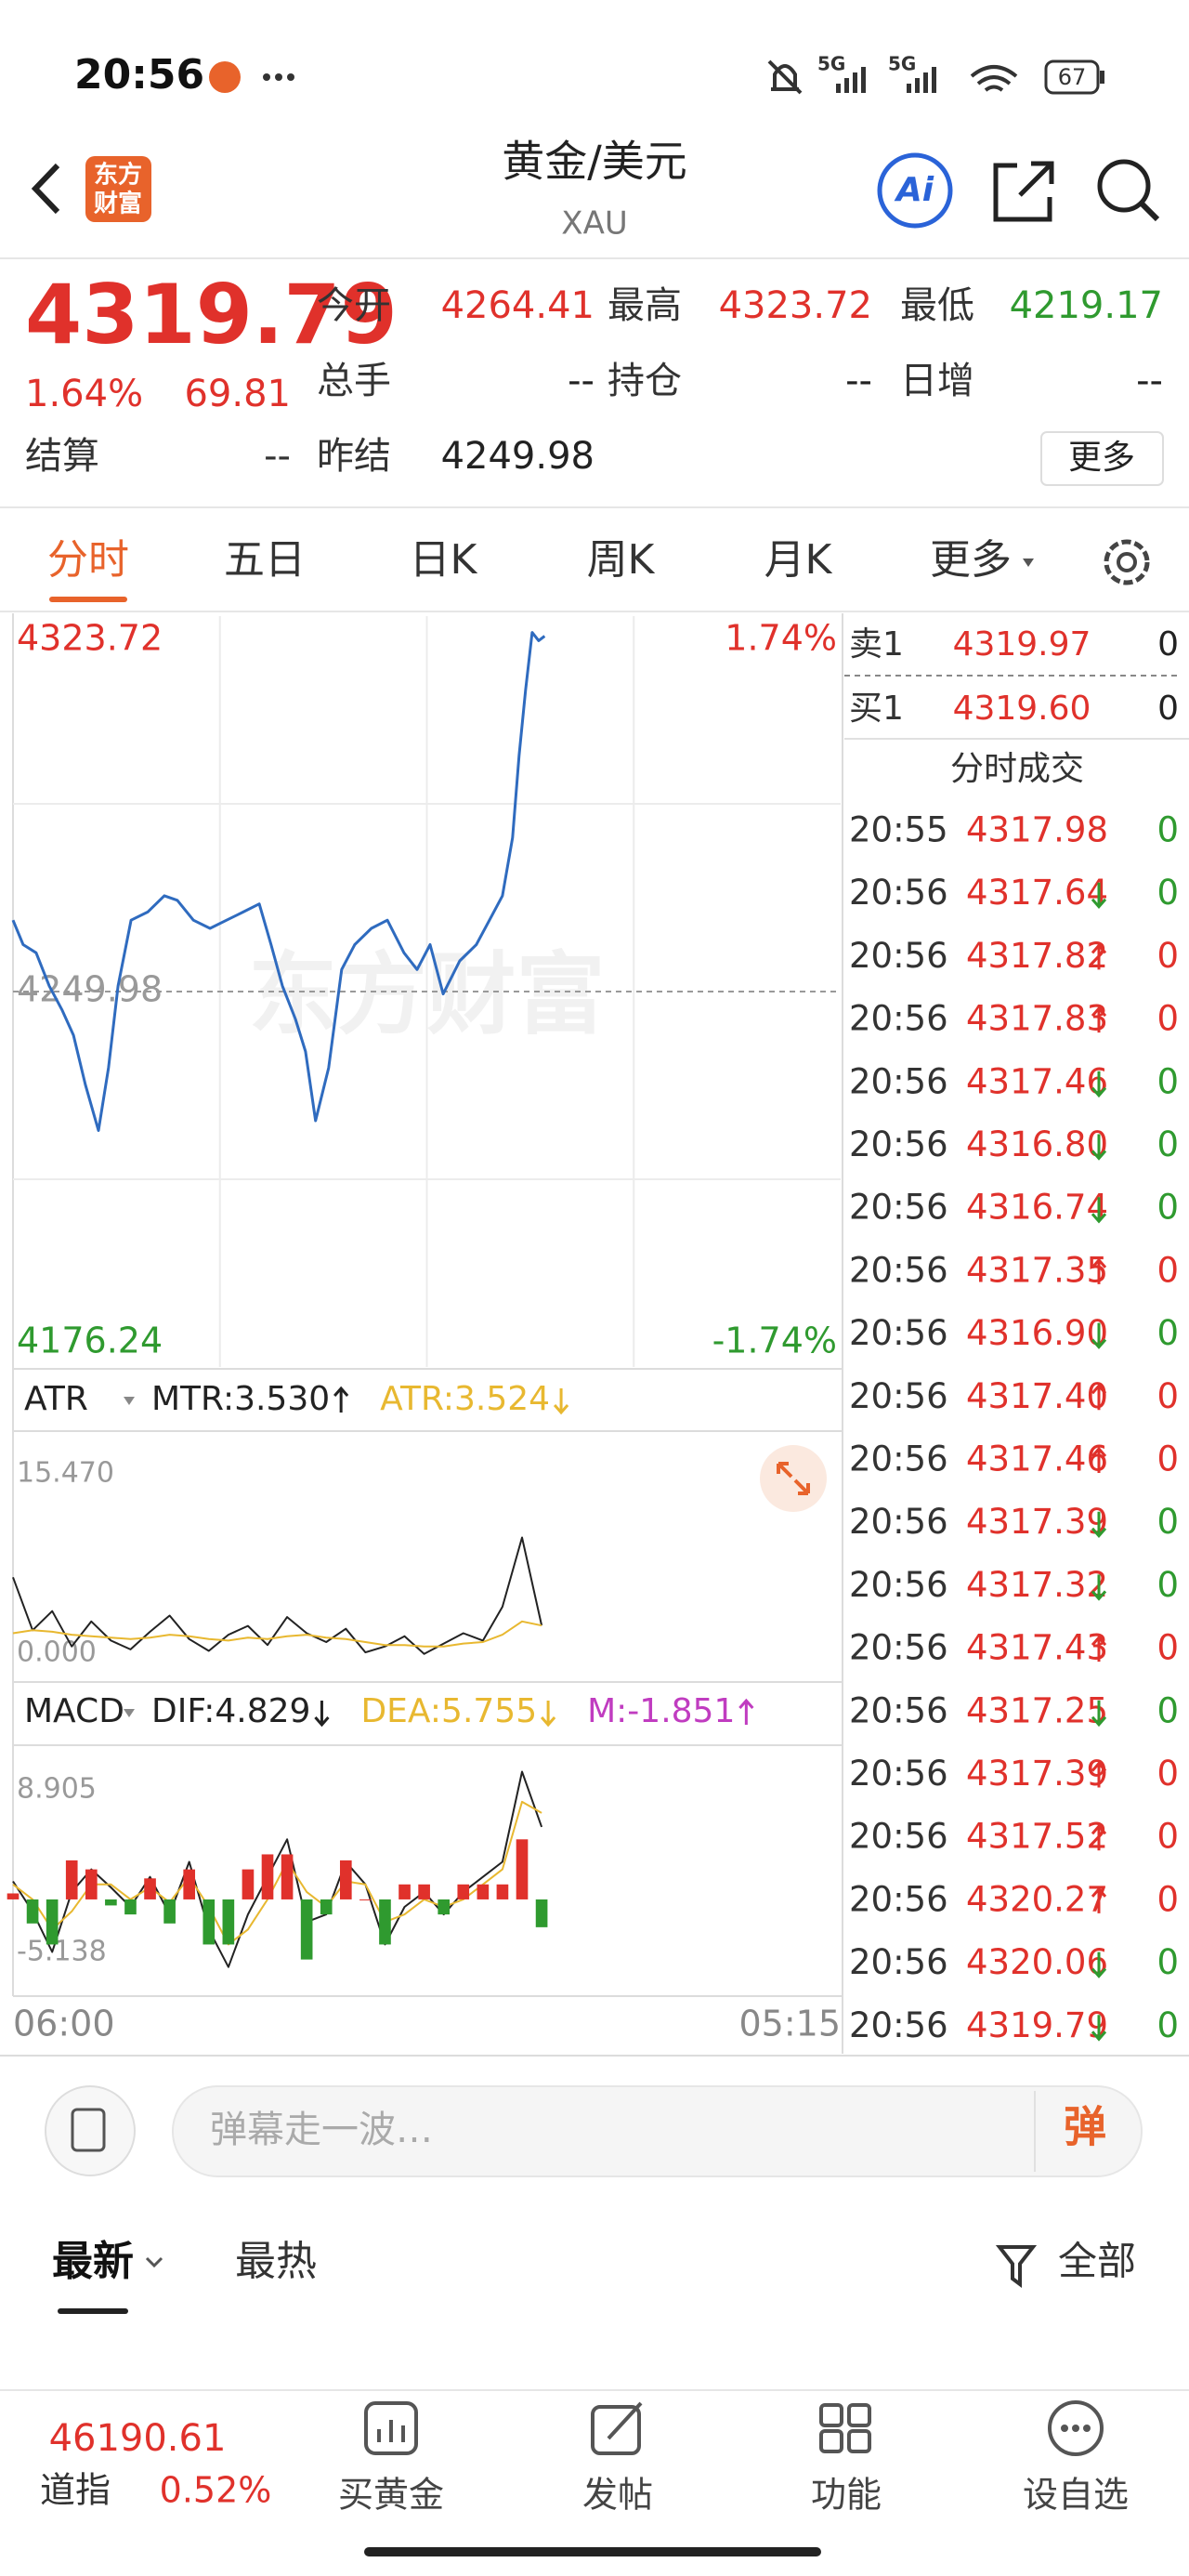  What do you see at coordinates (1097, 2261) in the screenshot?
I see `filter-label: 全部` at bounding box center [1097, 2261].